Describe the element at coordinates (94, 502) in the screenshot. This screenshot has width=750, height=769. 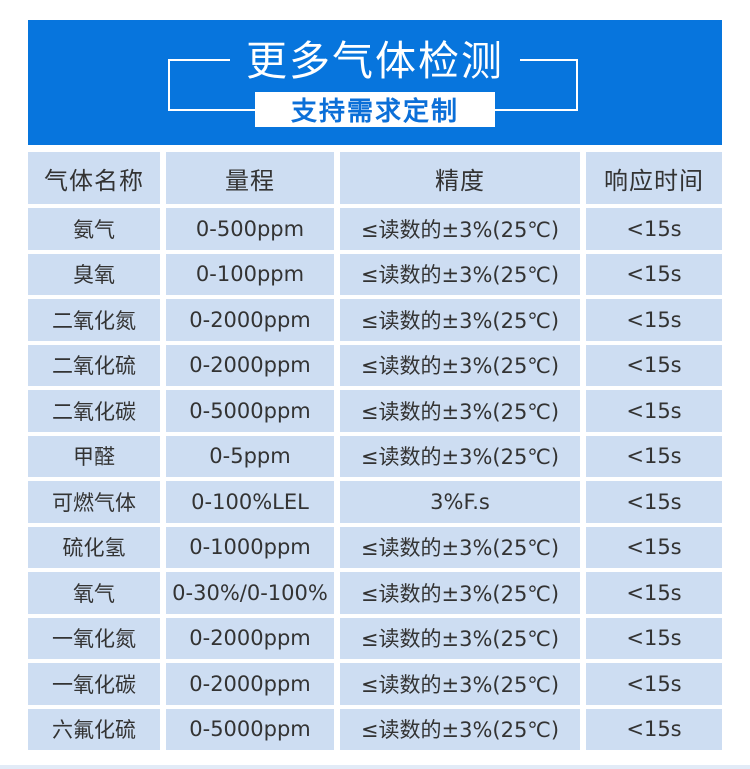
I see `table-cell-gas-name: 可燃气体` at that location.